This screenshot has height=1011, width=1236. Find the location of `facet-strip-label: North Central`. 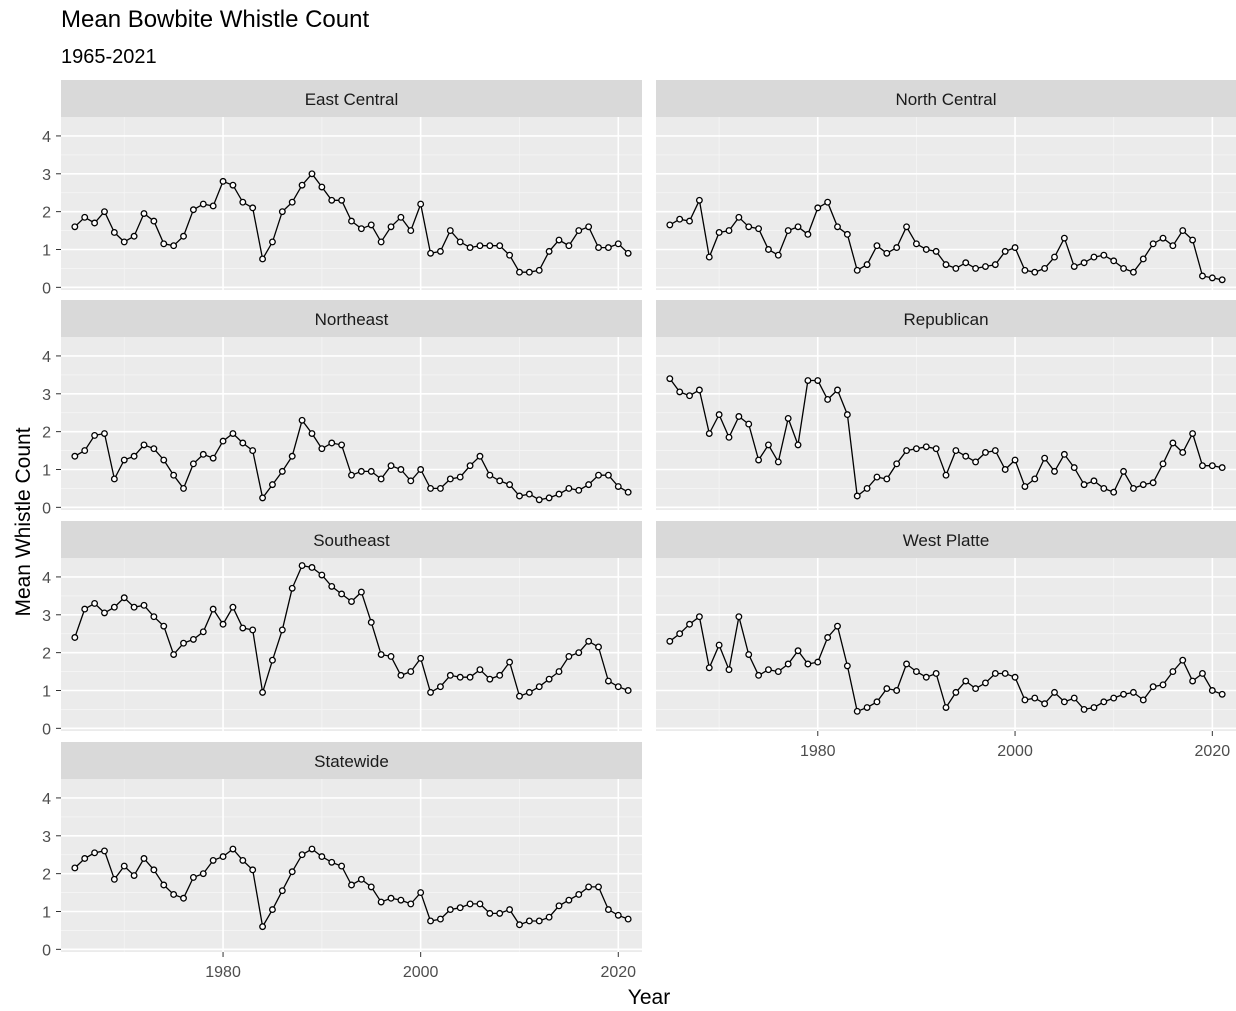

facet-strip-label: North Central is located at coordinates (945, 99).